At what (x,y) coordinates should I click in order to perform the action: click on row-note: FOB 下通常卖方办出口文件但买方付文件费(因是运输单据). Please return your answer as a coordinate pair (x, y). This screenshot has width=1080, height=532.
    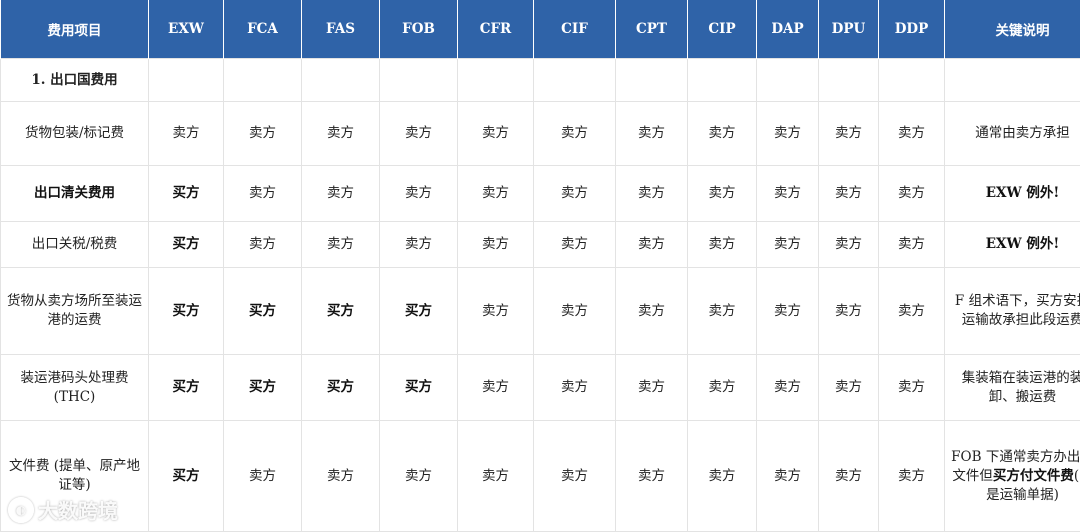
    Looking at the image, I should click on (1012, 476).